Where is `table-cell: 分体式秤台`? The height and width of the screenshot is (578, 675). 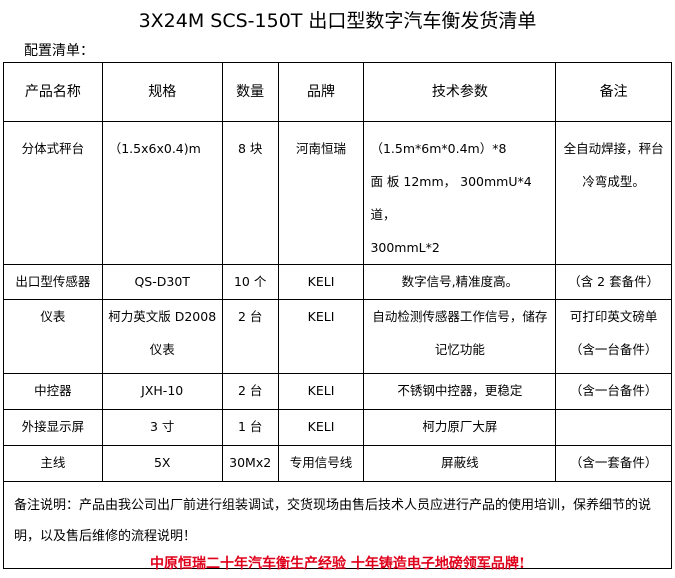 table-cell: 分体式秤台 is located at coordinates (53, 193).